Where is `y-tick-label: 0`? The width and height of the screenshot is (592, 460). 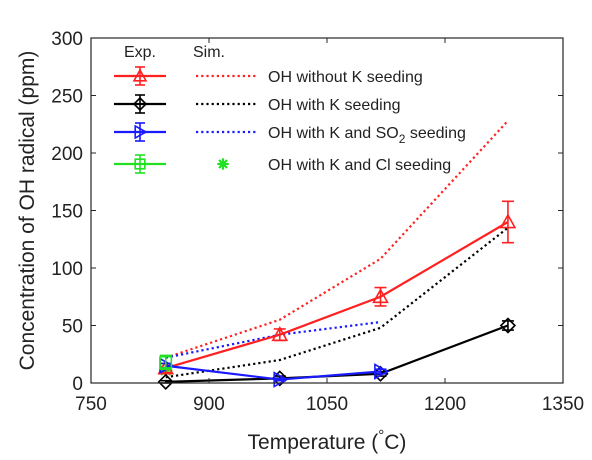 y-tick-label: 0 is located at coordinates (77, 384).